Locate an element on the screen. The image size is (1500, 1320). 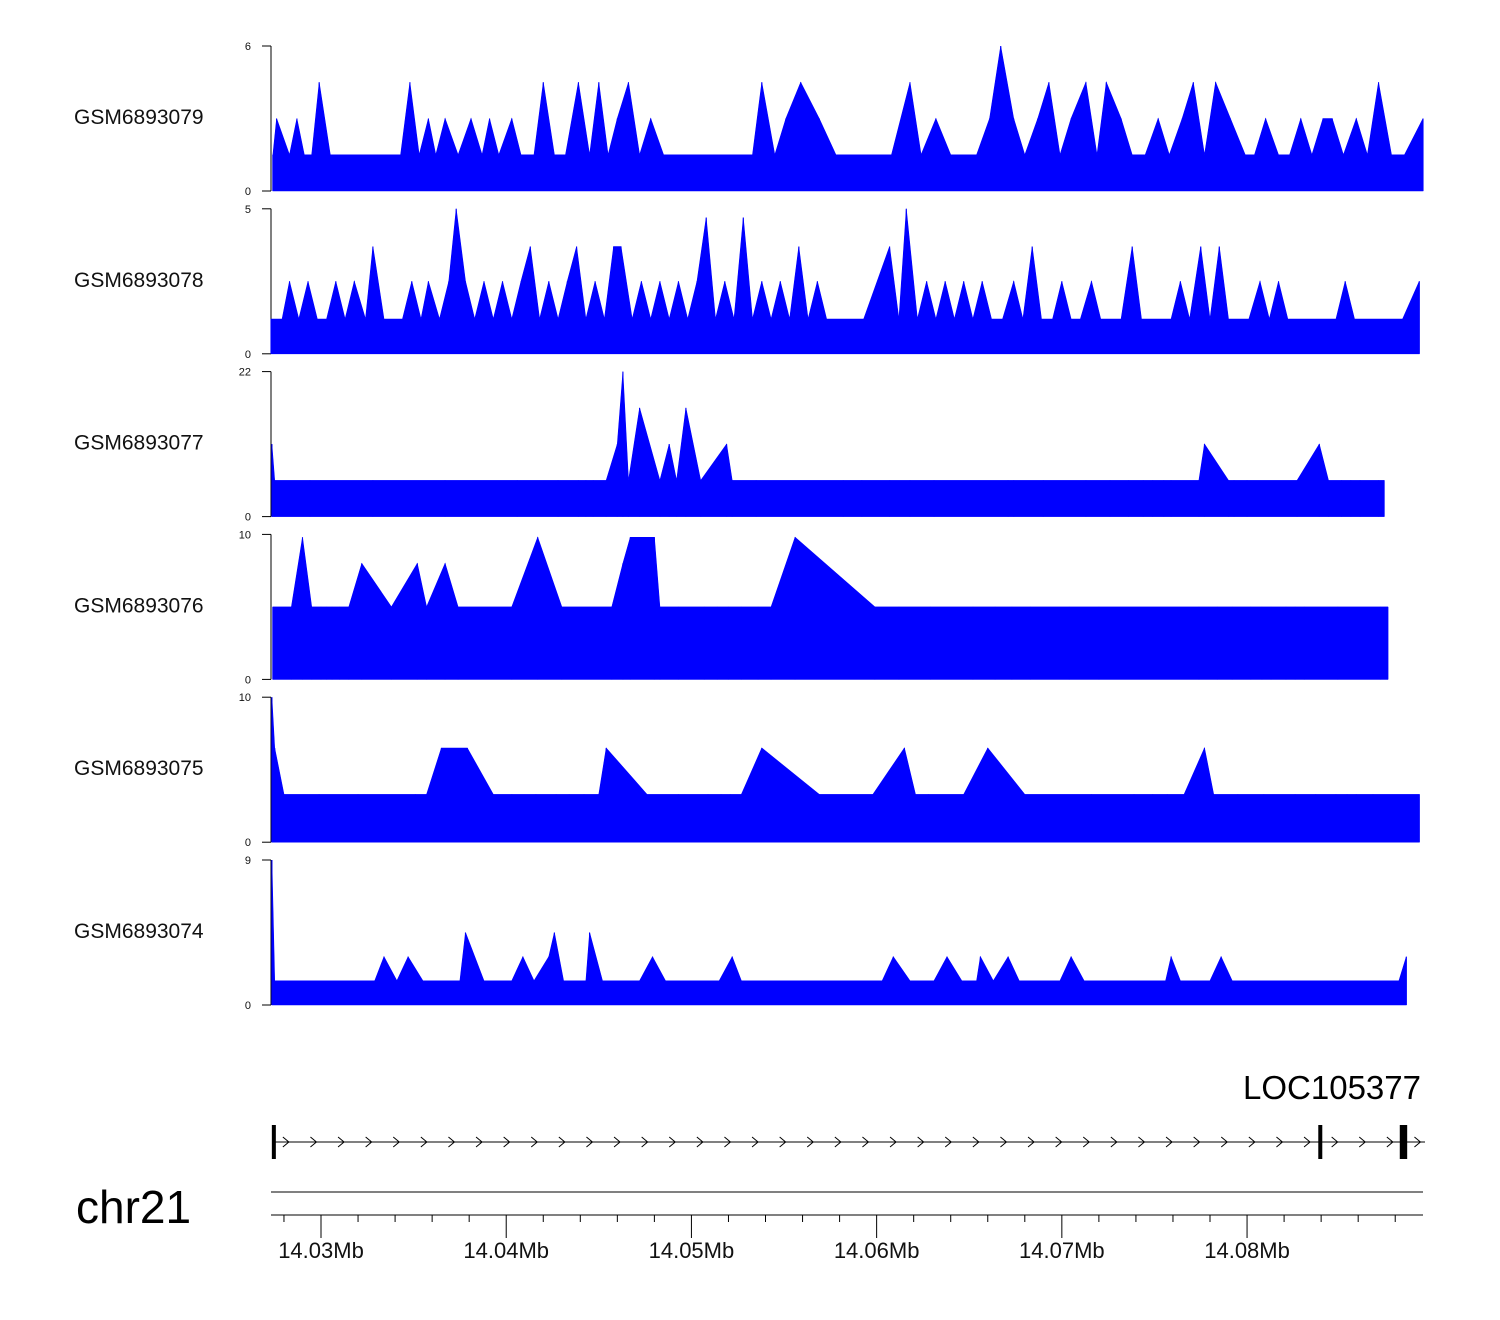
gene-exons is located at coordinates (839, 1142).